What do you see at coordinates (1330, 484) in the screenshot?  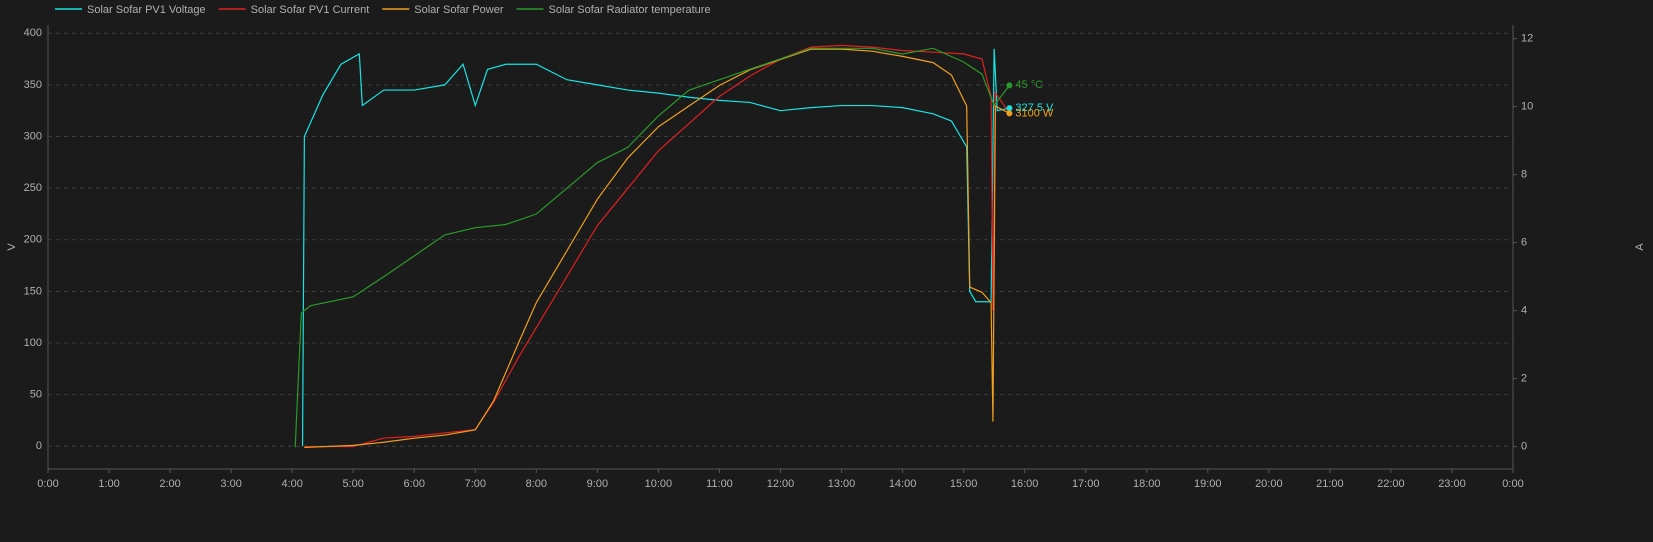 I see `x-tick-label: 21:00` at bounding box center [1330, 484].